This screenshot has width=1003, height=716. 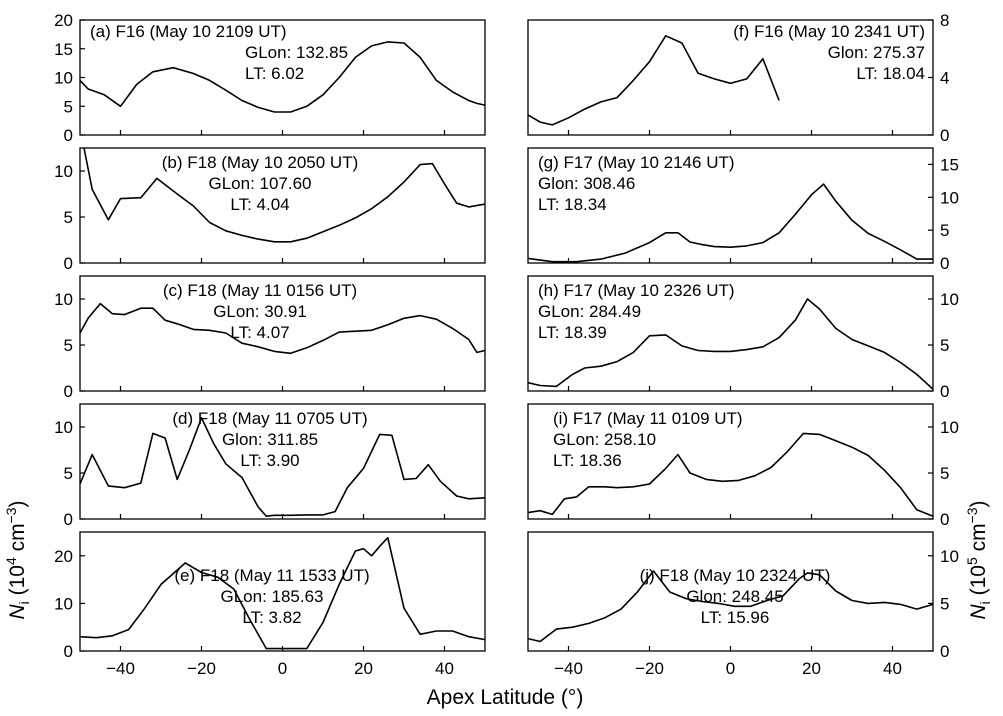 I want to click on series-line-d, so click(x=282, y=467).